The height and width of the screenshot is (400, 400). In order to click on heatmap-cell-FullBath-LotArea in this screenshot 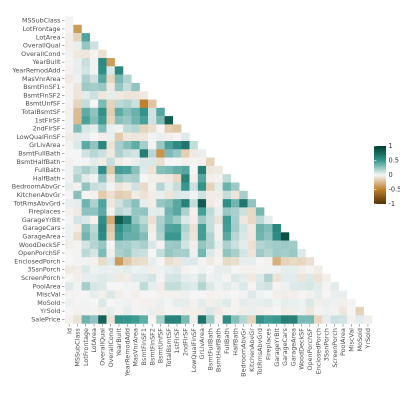, I will do `click(94, 170)`.